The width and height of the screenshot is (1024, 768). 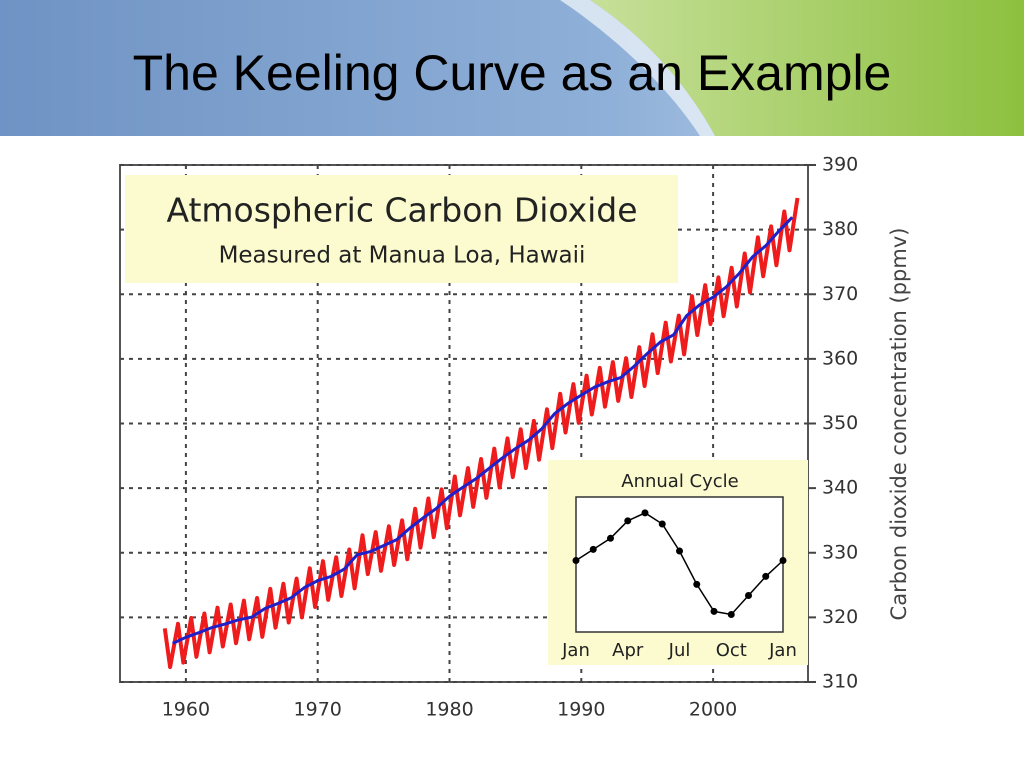 I want to click on x-tick-label: 1990, so click(x=581, y=710).